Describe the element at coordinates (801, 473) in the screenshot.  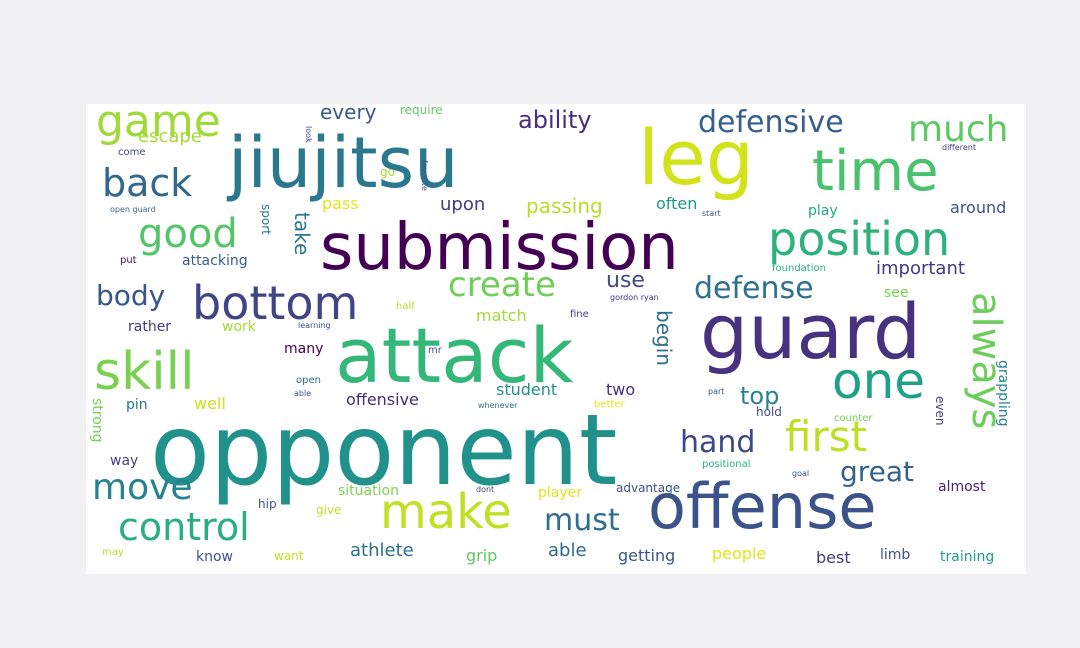
I see `word-goal: goal` at that location.